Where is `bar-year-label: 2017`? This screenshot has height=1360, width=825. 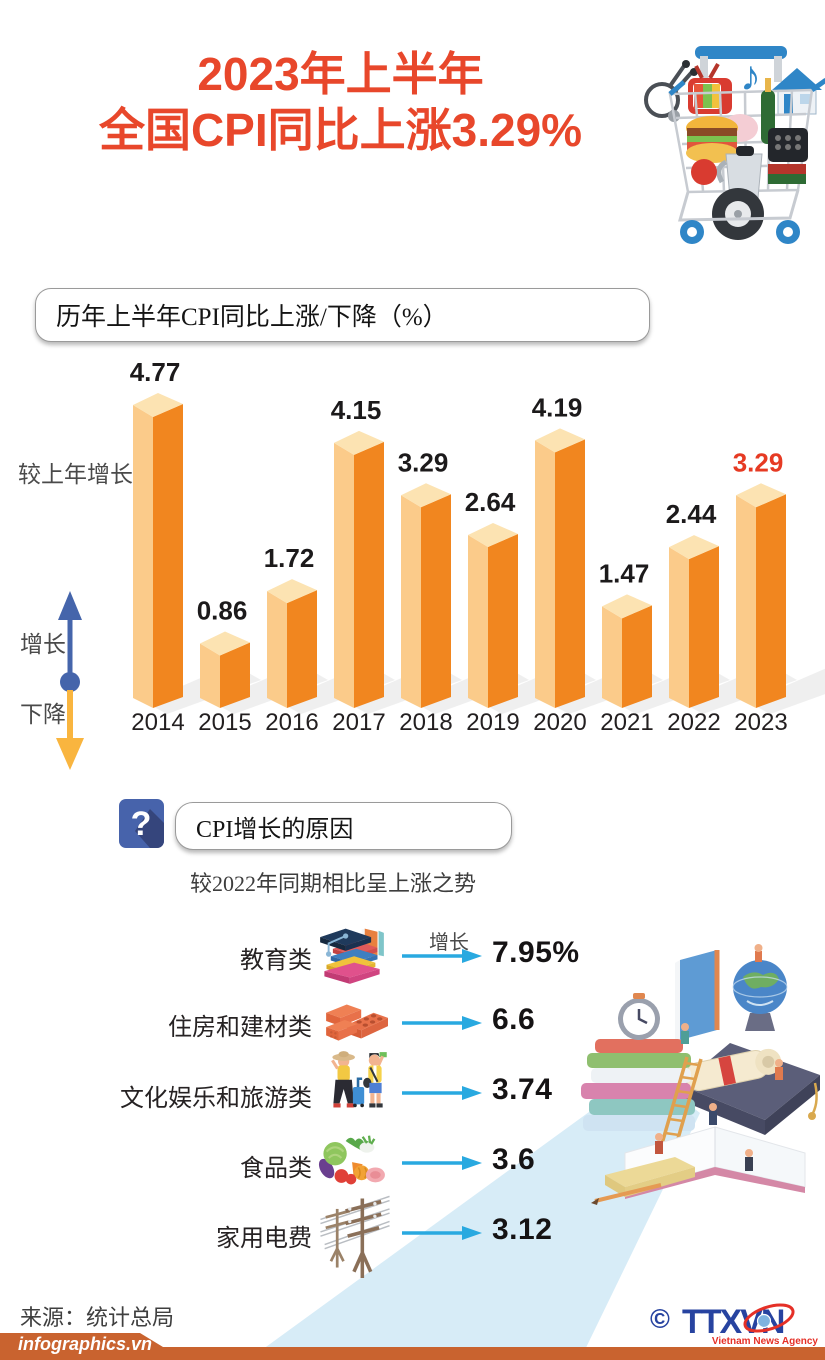
bar-year-label: 2017 is located at coordinates (358, 722).